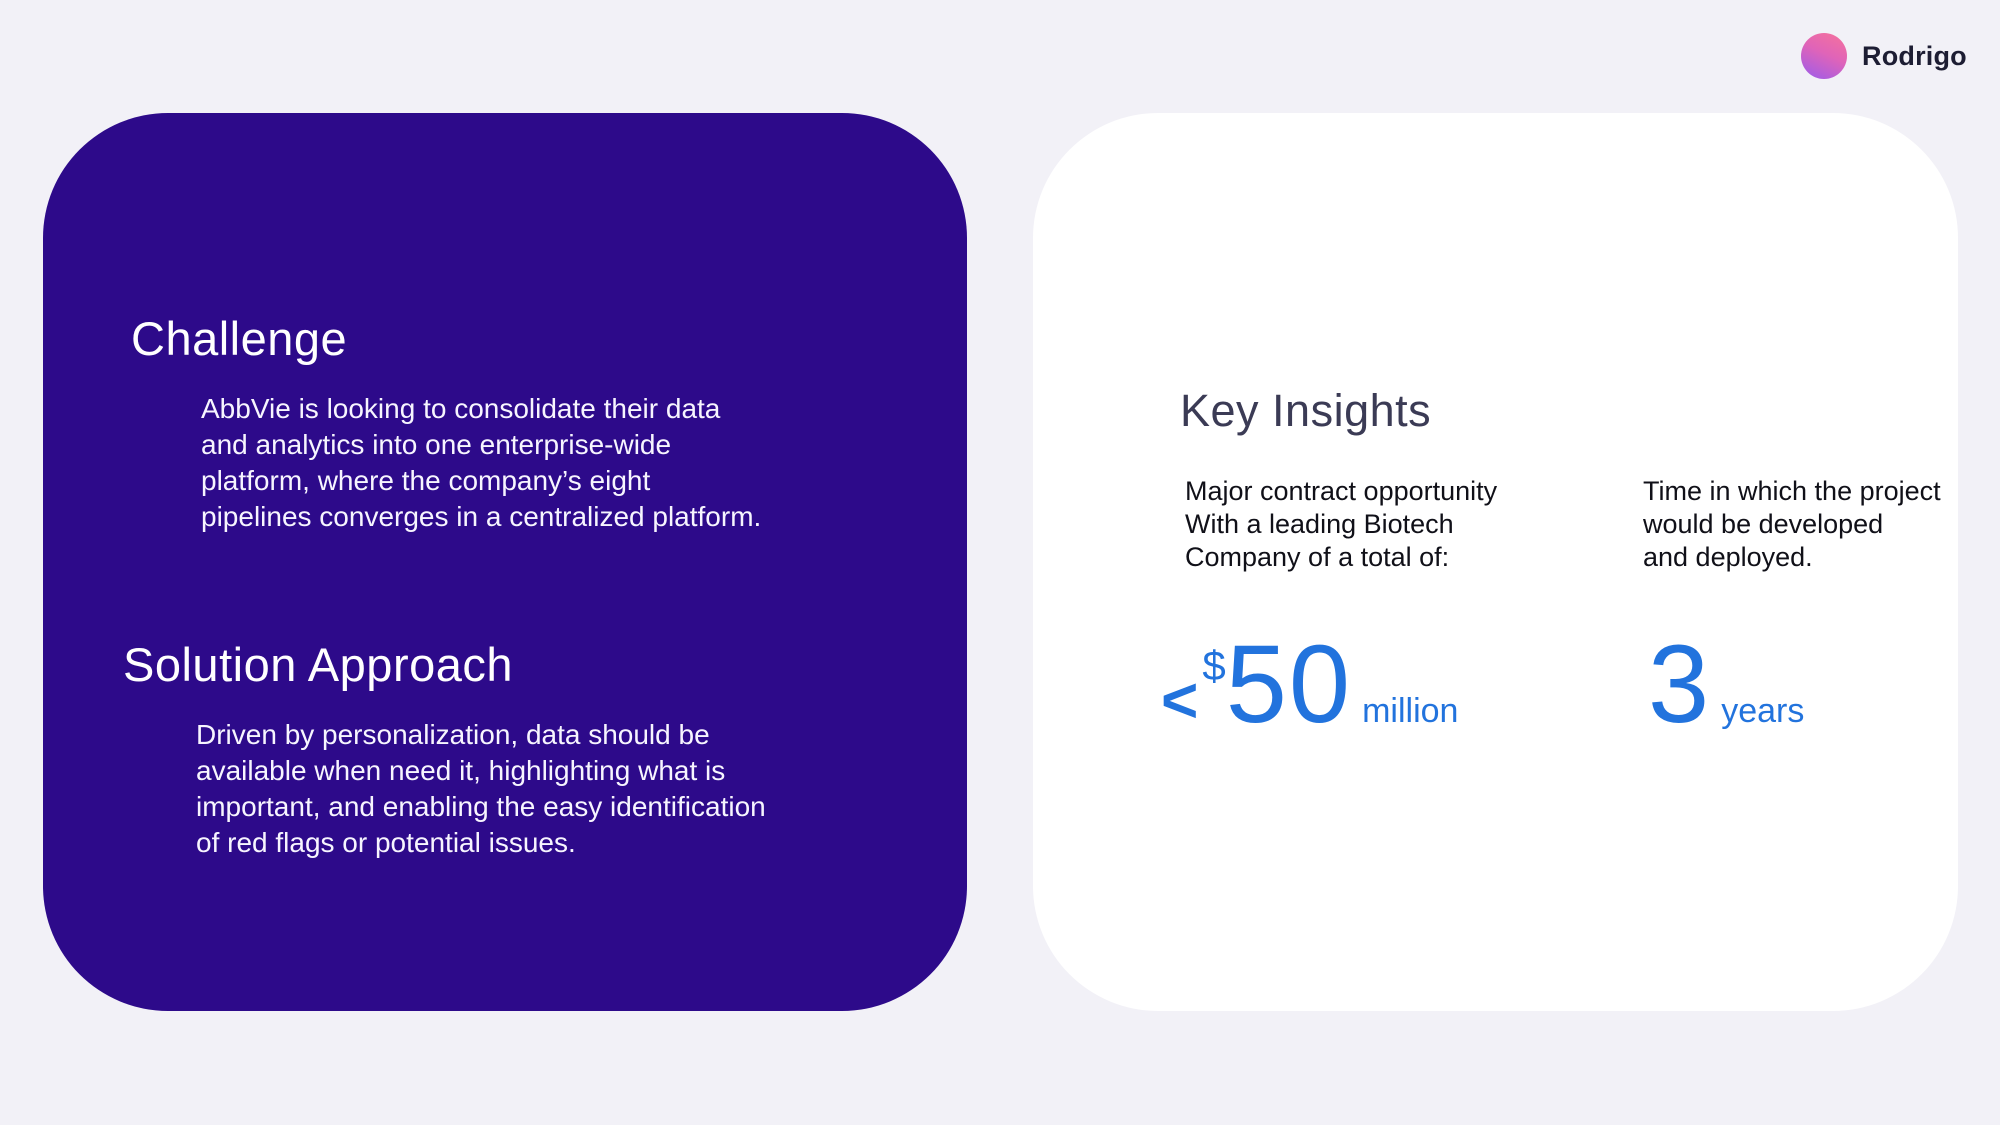 This screenshot has height=1125, width=2000. What do you see at coordinates (1180, 700) in the screenshot?
I see `less-than-sign: <` at bounding box center [1180, 700].